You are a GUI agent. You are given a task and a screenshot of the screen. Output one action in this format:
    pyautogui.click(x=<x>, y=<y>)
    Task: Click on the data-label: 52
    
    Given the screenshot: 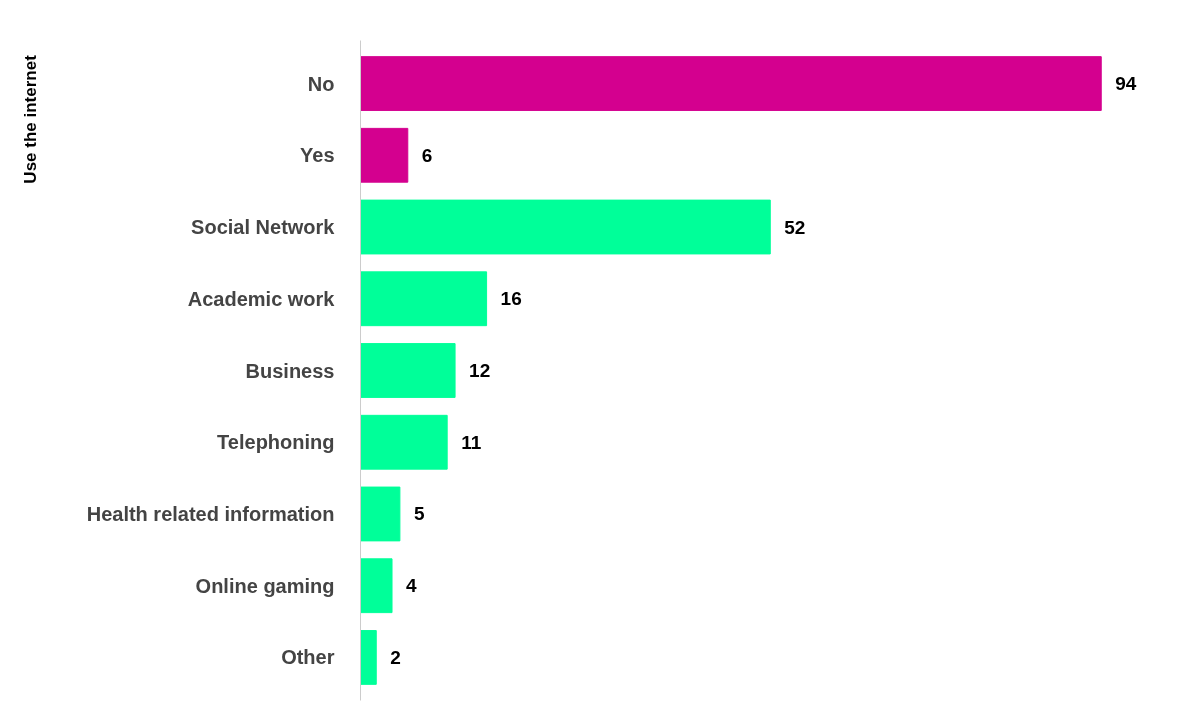 What is the action you would take?
    pyautogui.click(x=795, y=227)
    